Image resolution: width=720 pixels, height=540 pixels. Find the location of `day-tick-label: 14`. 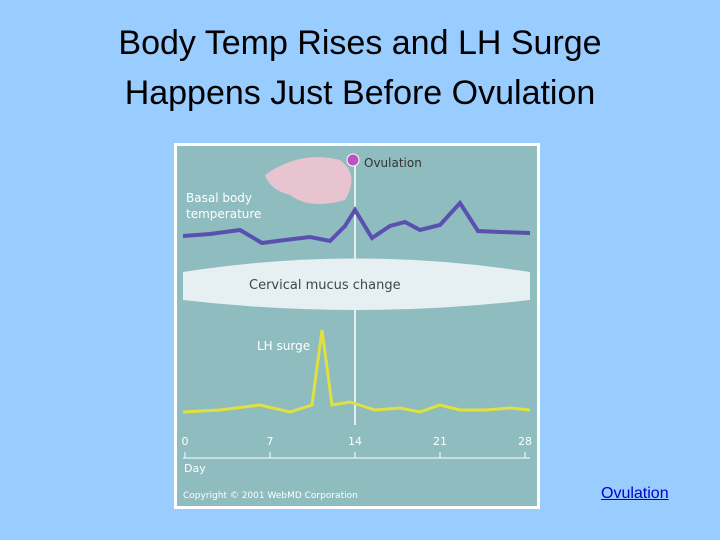

day-tick-label: 14 is located at coordinates (355, 441).